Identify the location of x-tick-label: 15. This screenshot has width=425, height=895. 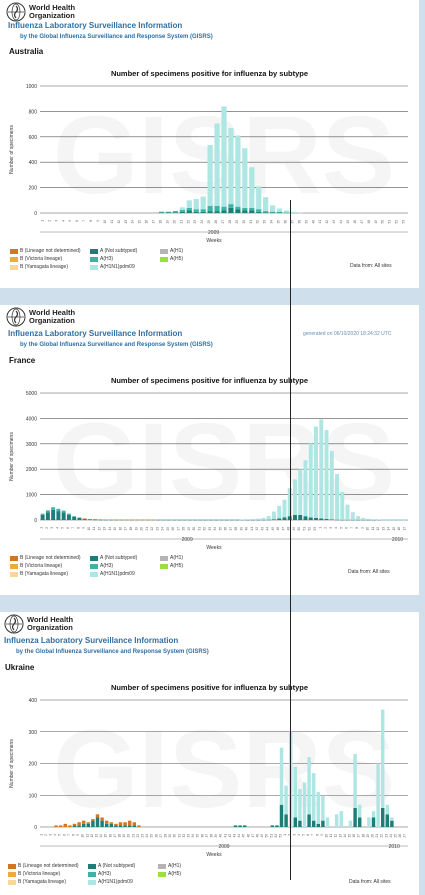
(140, 222).